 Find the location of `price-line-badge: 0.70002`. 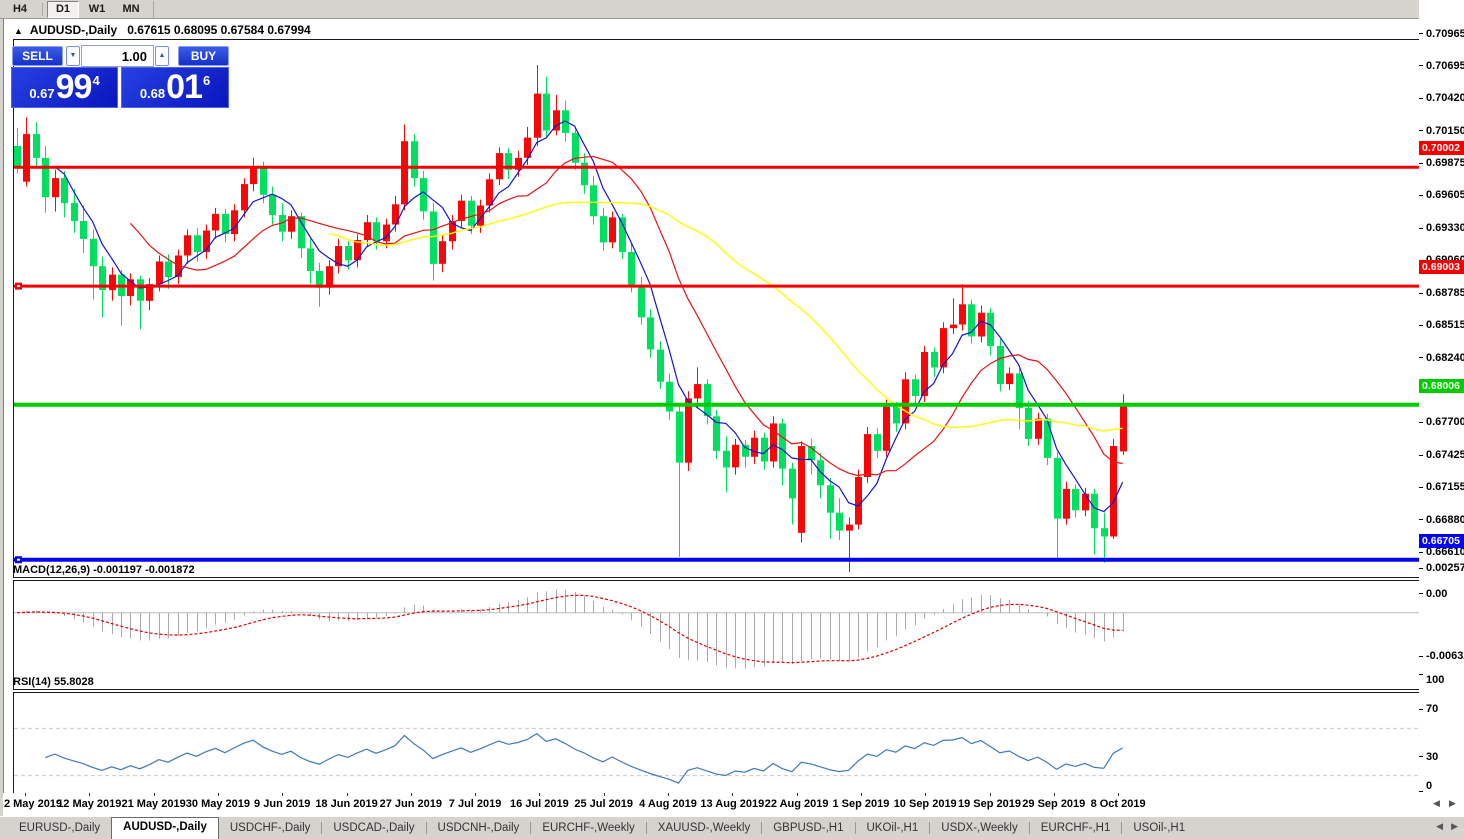

price-line-badge: 0.70002 is located at coordinates (1441, 148).